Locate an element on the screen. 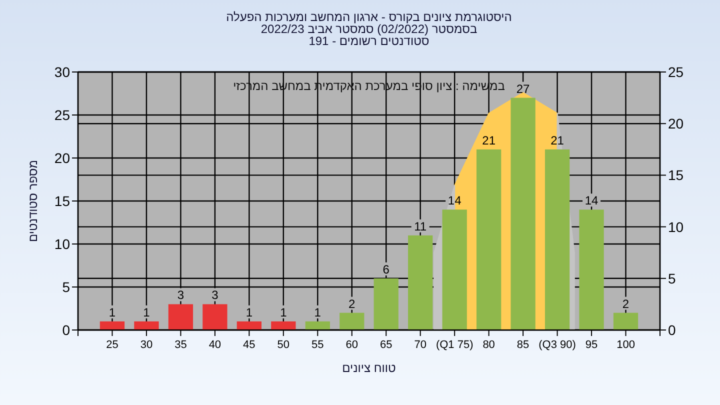 The image size is (720, 405). x-tick-label: 70 is located at coordinates (420, 345).